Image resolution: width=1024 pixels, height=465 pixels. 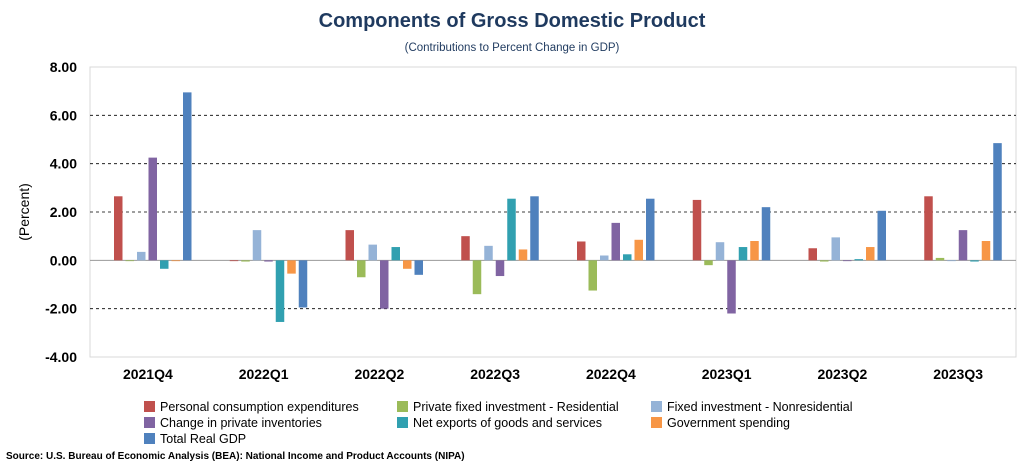 What do you see at coordinates (766, 234) in the screenshot?
I see `bar-total-real-gdp-2023q1` at bounding box center [766, 234].